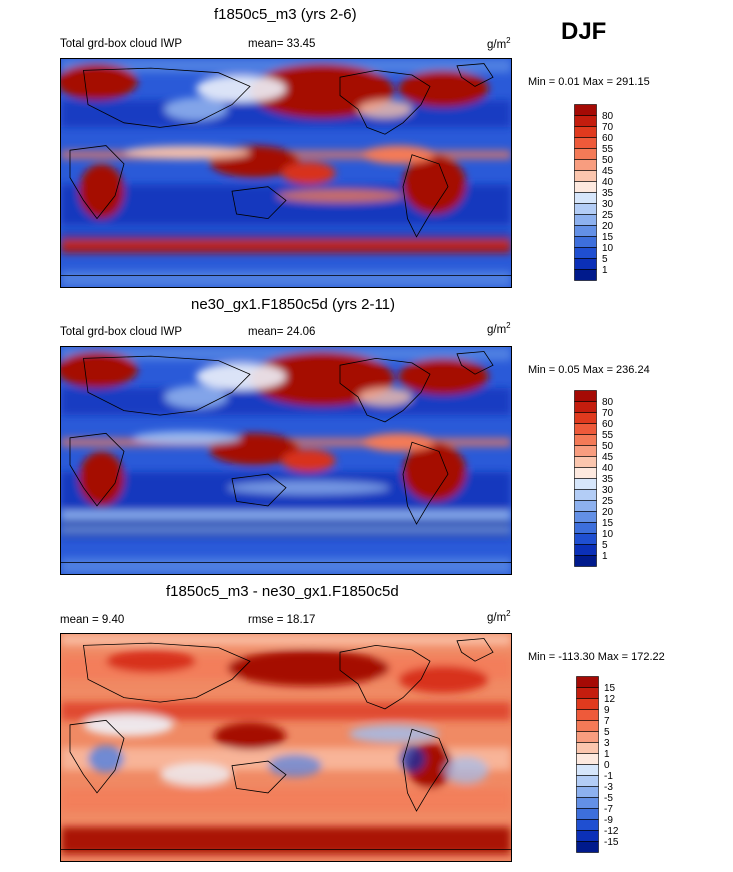 This screenshot has width=733, height=872. I want to click on colorbar-tick-label: 15, so click(610, 688).